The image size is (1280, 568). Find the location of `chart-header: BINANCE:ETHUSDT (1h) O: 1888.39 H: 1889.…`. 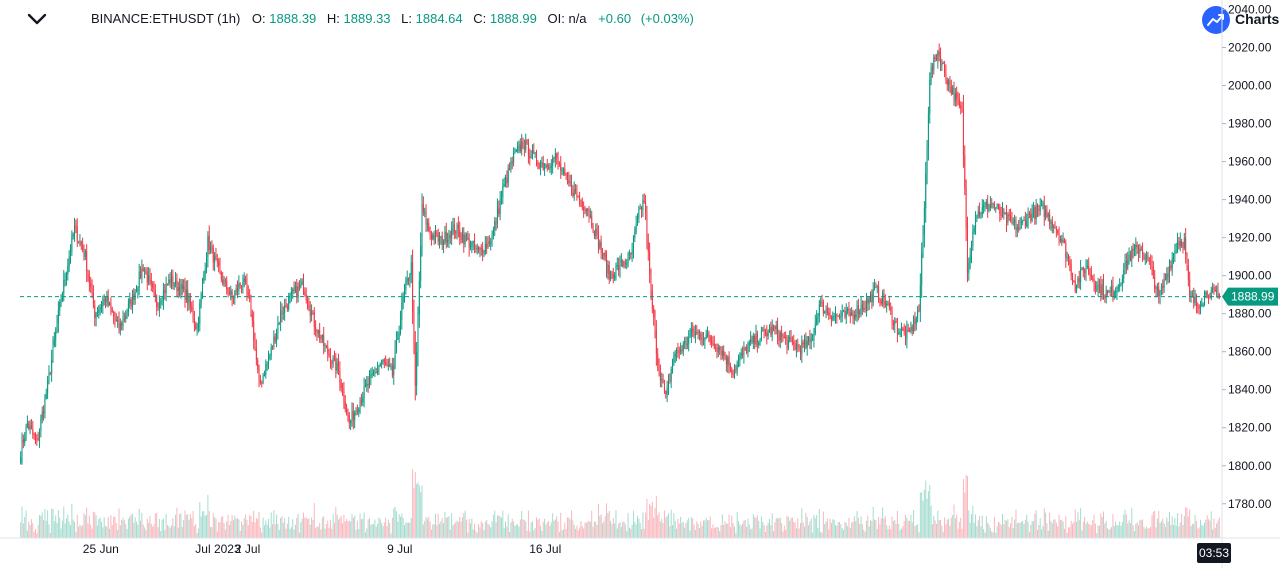

chart-header: BINANCE:ETHUSDT (1h) O: 1888.39 H: 1889.… is located at coordinates (611, 20).